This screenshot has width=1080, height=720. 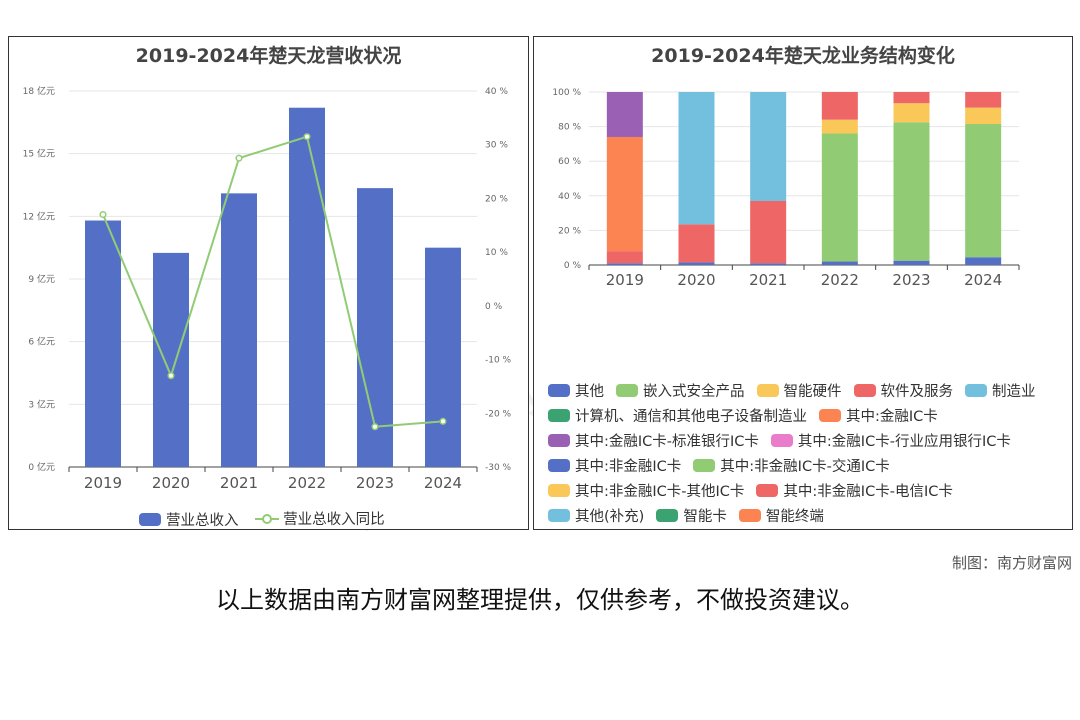 What do you see at coordinates (573, 266) in the screenshot?
I see `y-tick-label: 0 %` at bounding box center [573, 266].